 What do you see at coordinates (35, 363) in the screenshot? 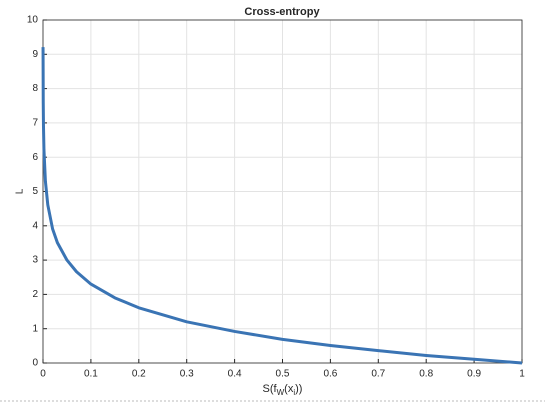
I see `y-tick-label: 0` at bounding box center [35, 363].